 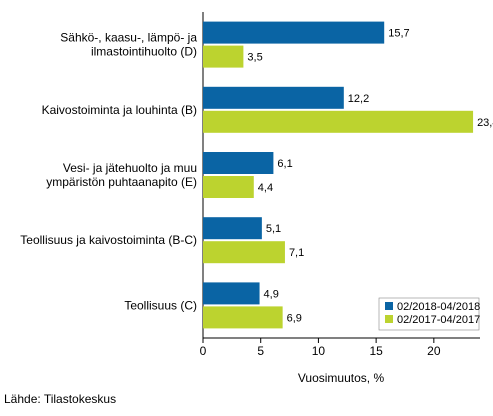 What do you see at coordinates (260, 351) in the screenshot?
I see `x-tick-label: 5` at bounding box center [260, 351].